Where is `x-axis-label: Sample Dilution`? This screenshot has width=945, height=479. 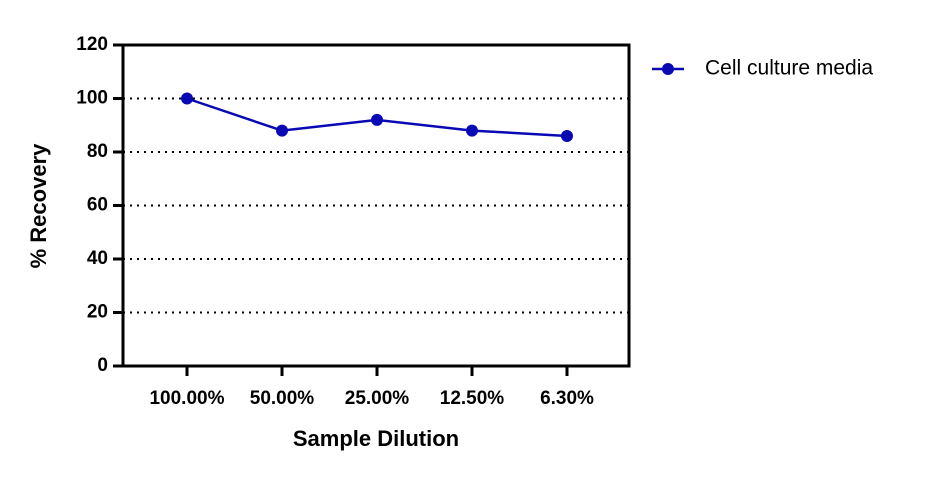
x-axis-label: Sample Dilution is located at coordinates (376, 438).